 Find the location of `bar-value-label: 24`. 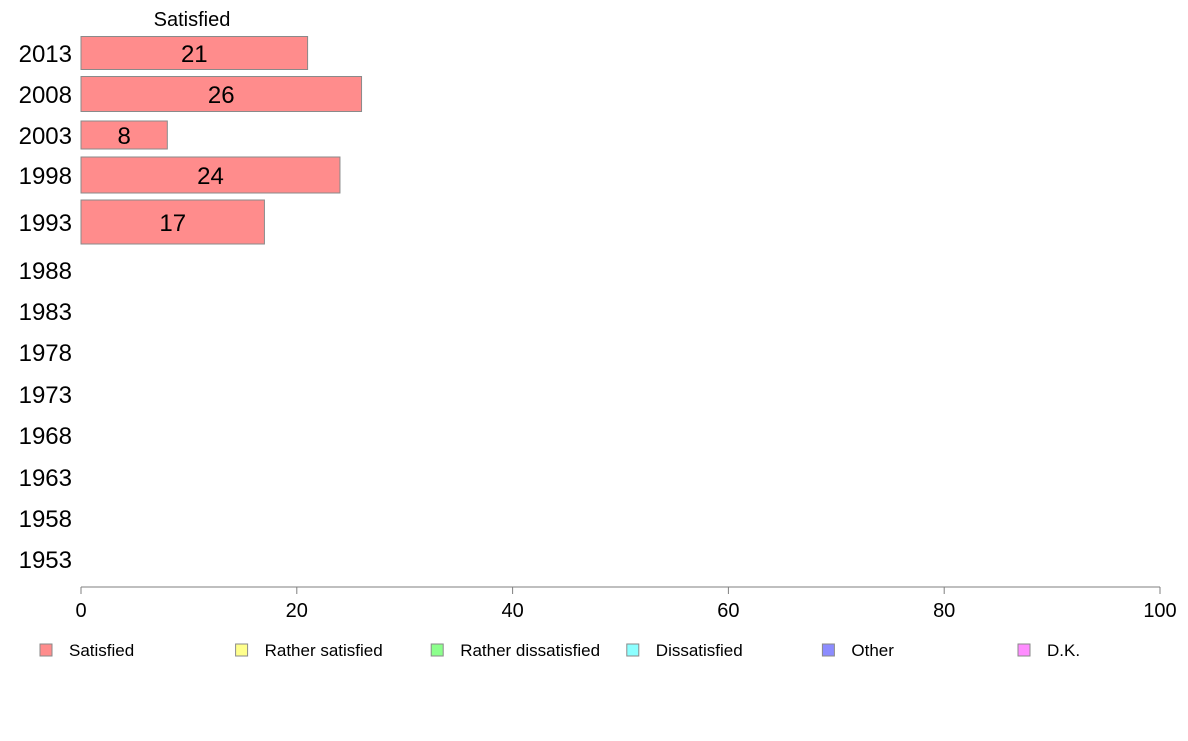

bar-value-label: 24 is located at coordinates (210, 176).